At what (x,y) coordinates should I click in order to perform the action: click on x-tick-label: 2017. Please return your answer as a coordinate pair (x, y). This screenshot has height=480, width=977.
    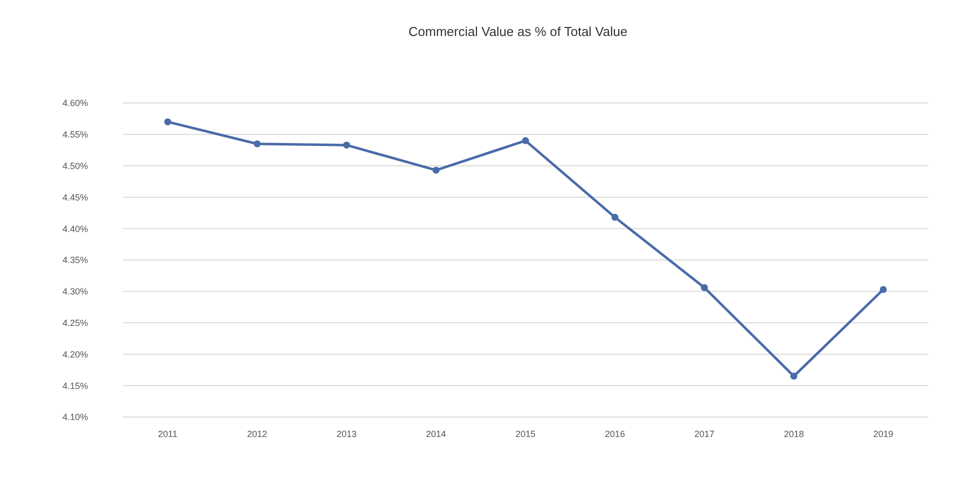
    Looking at the image, I should click on (704, 434).